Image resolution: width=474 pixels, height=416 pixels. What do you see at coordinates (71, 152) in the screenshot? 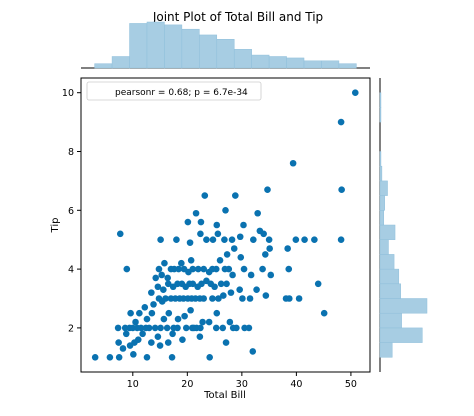
I see `y-tick-label: 8` at bounding box center [71, 152].